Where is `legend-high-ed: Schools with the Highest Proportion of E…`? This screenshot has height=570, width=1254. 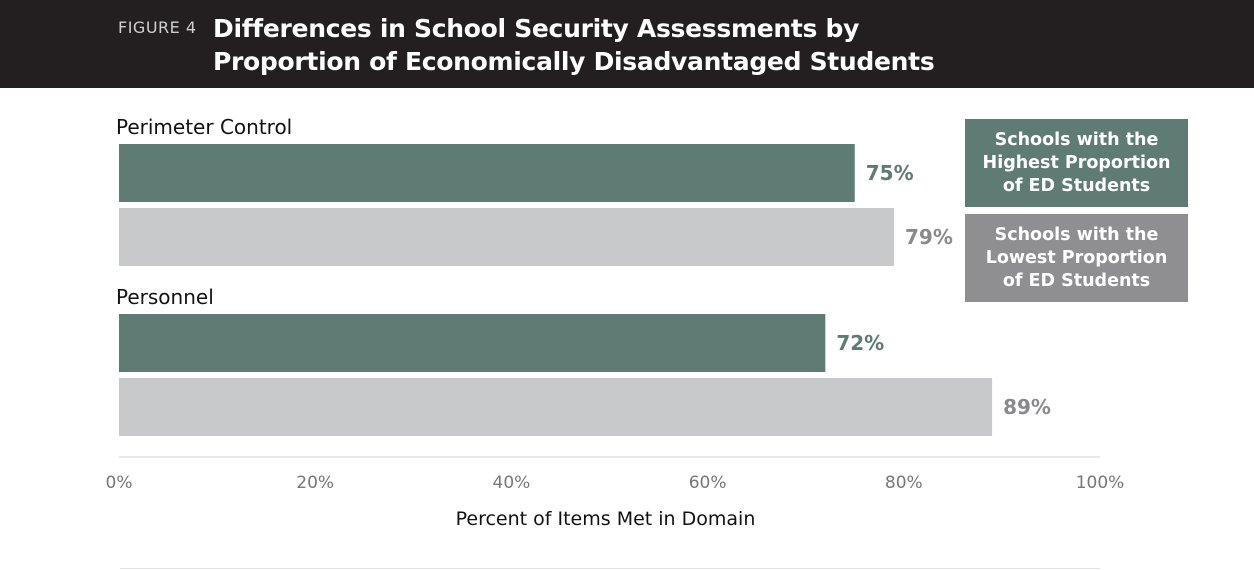 legend-high-ed: Schools with the Highest Proportion of E… is located at coordinates (1076, 163).